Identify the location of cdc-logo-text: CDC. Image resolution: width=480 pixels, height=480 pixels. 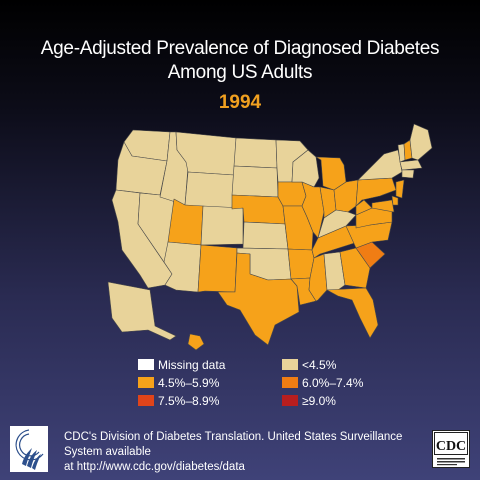
(451, 446).